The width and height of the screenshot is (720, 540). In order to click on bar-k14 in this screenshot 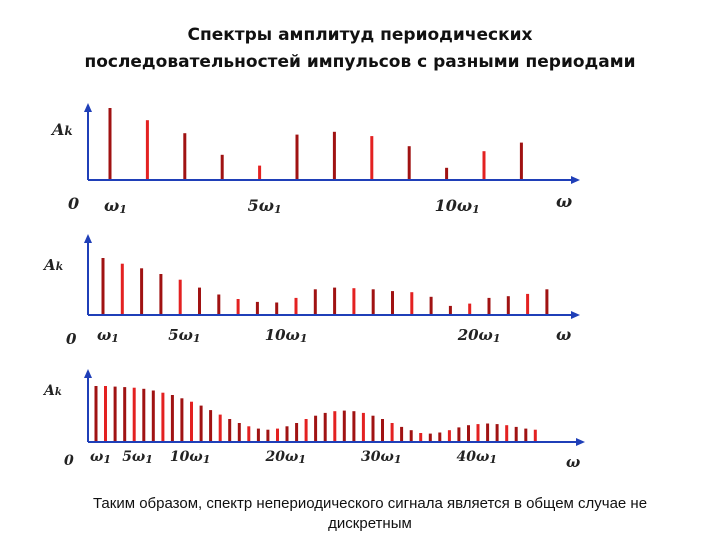, I will do `click(354, 301)`.